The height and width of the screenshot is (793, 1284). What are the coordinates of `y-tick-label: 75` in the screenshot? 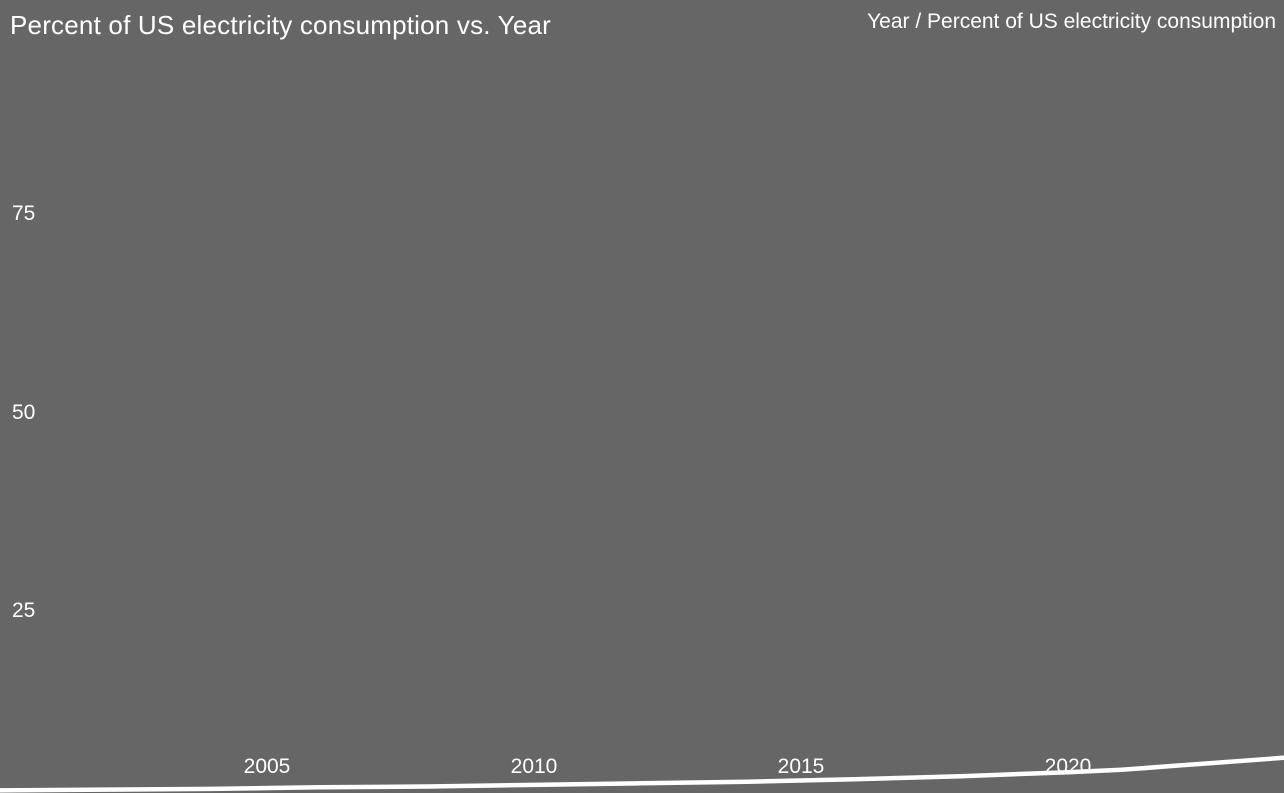 It's located at (24, 213).